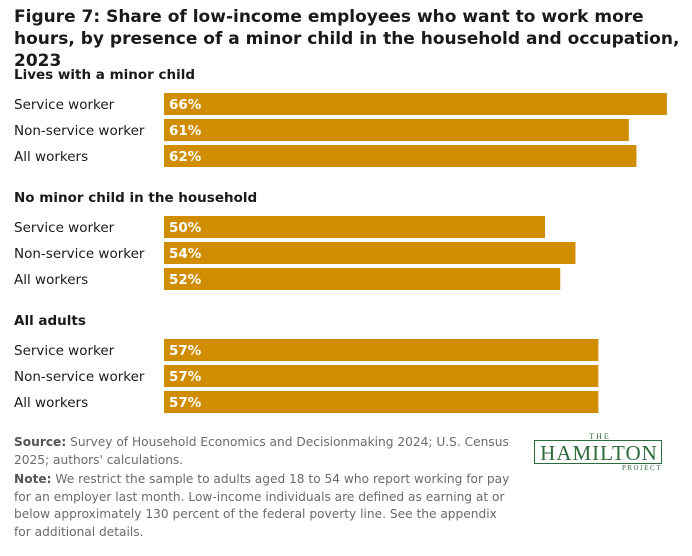  I want to click on bar-value-label: 52%, so click(185, 280).